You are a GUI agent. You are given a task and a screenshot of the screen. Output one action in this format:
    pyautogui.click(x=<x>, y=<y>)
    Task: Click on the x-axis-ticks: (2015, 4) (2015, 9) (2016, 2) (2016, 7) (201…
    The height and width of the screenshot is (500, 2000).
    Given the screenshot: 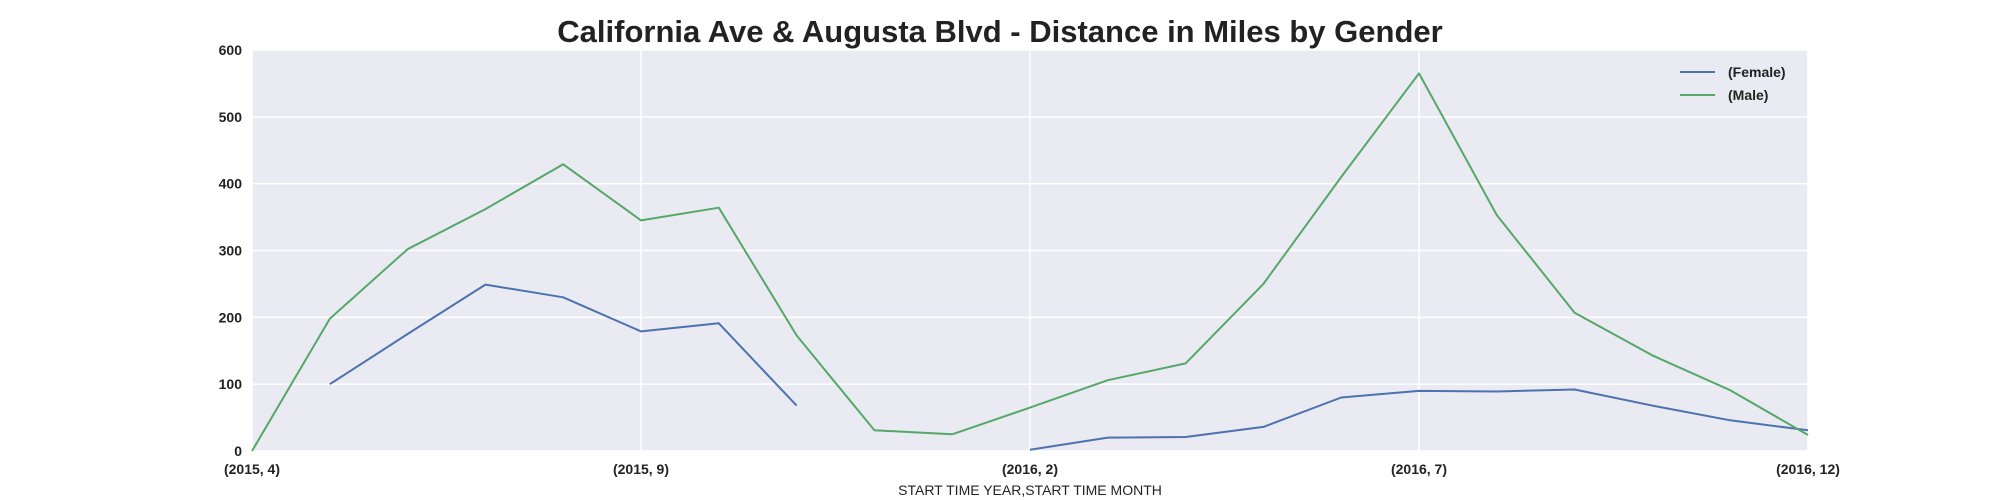 What is the action you would take?
    pyautogui.click(x=1032, y=469)
    